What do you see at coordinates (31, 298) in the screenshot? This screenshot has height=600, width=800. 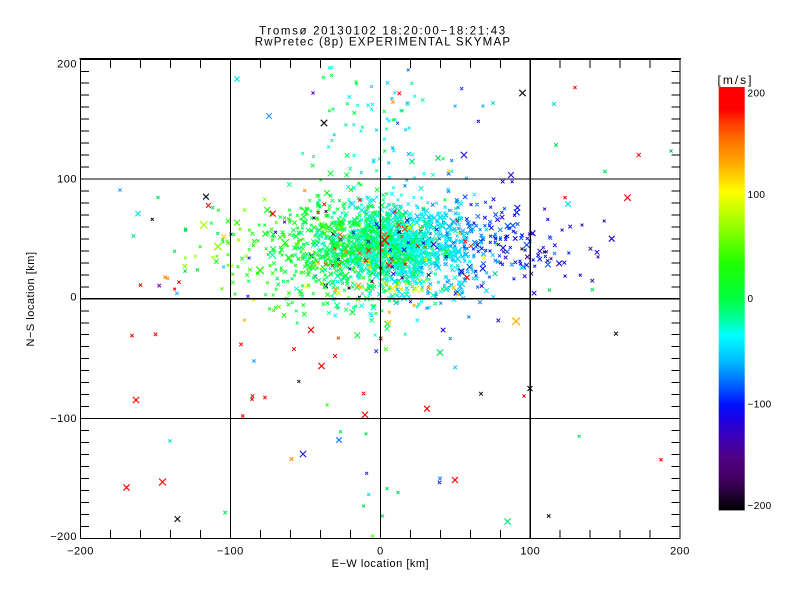 I see `svg-text: N−S location [km]` at bounding box center [31, 298].